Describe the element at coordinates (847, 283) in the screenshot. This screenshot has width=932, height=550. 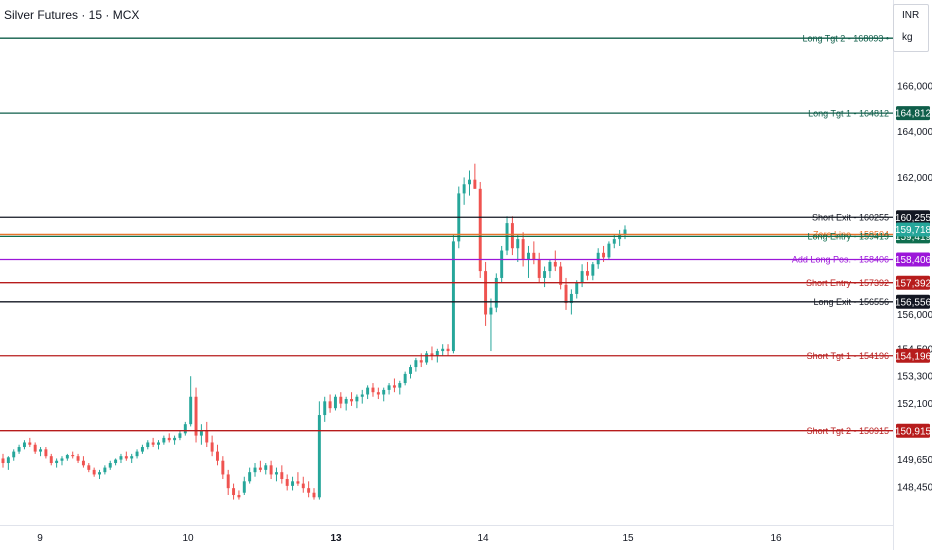
I see `level-label: Short Entry - 157392` at that location.